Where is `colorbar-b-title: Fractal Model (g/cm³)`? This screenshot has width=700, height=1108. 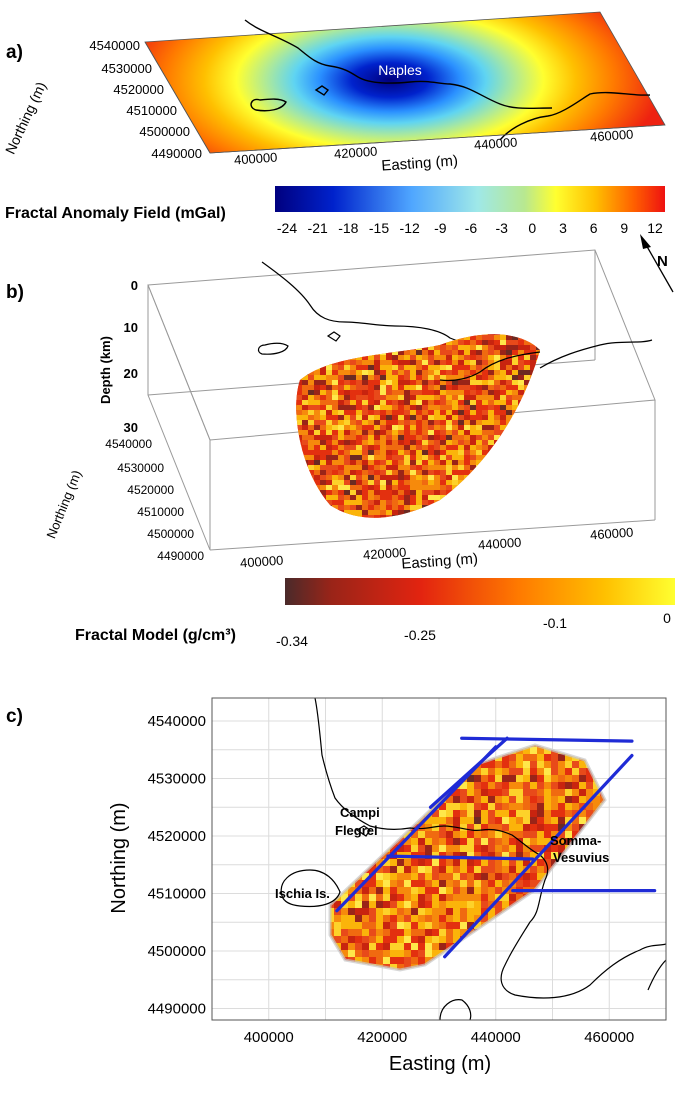 colorbar-b-title: Fractal Model (g/cm³) is located at coordinates (155, 635).